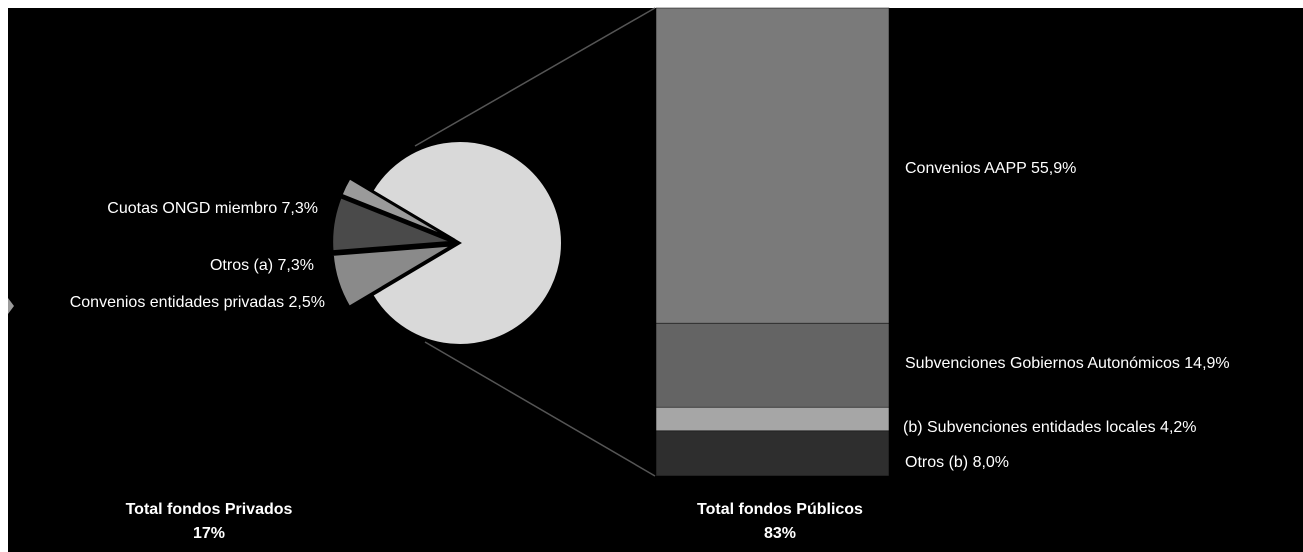  Describe the element at coordinates (535, 77) in the screenshot. I see `connector-line-top` at that location.